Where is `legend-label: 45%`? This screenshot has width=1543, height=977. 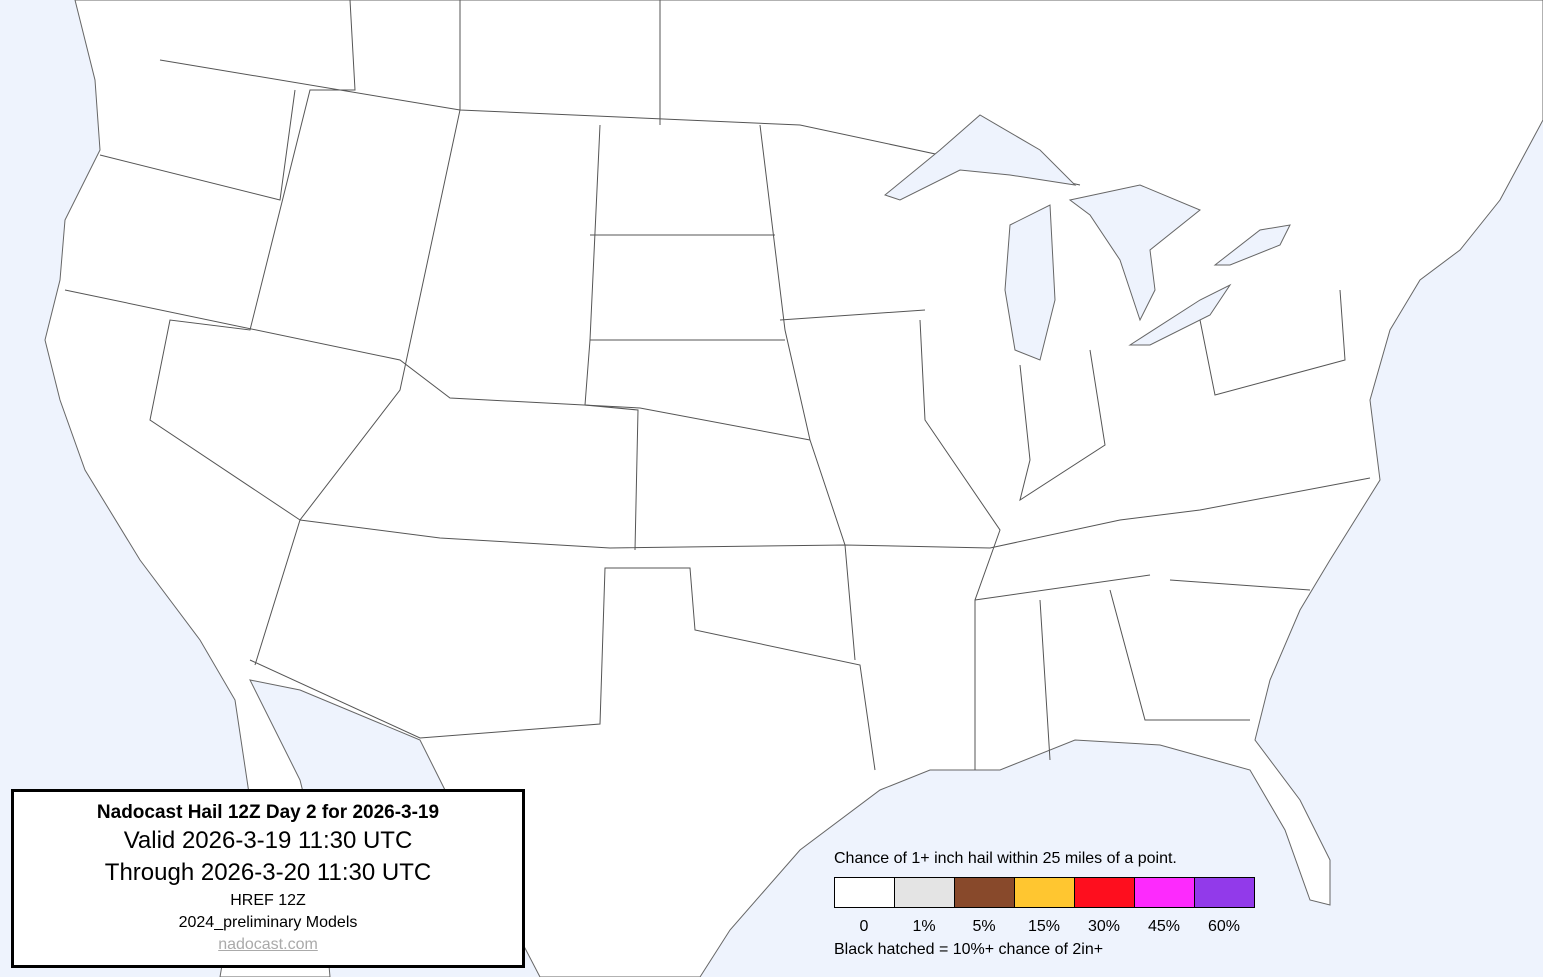
legend-label: 45% is located at coordinates (1164, 926).